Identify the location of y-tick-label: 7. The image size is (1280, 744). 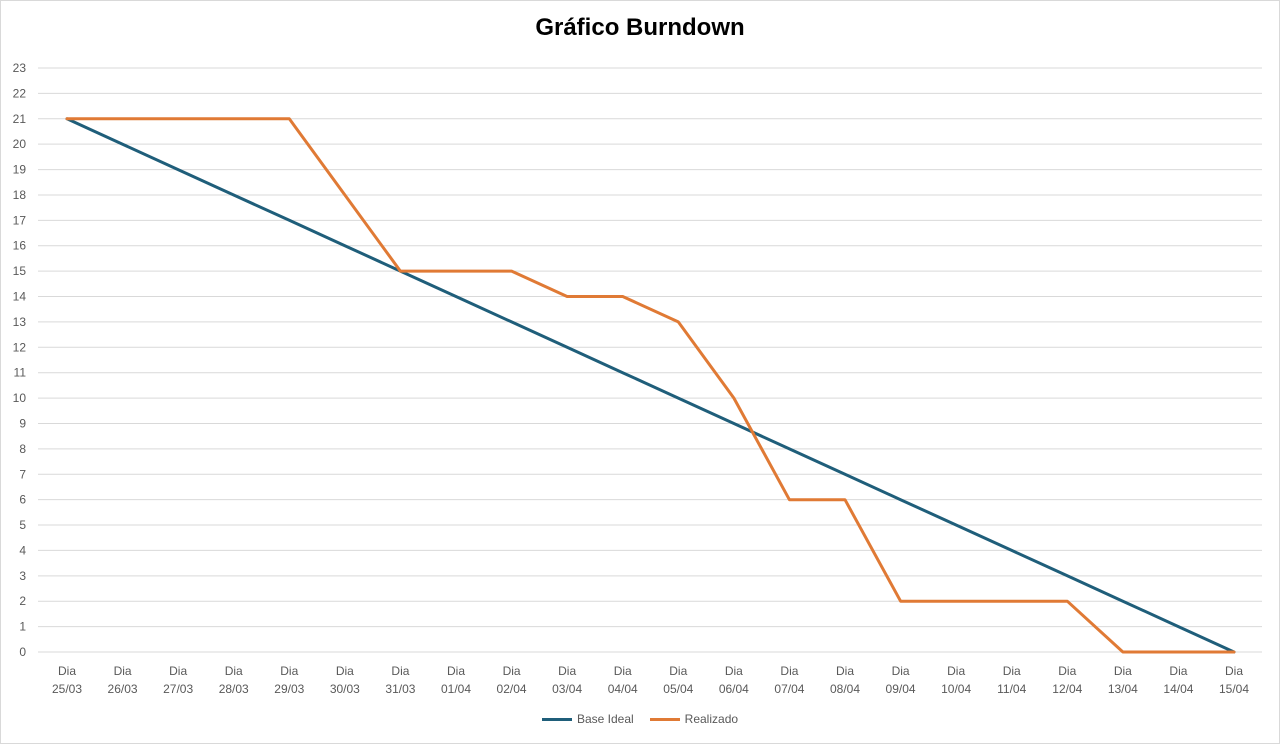
(22, 474).